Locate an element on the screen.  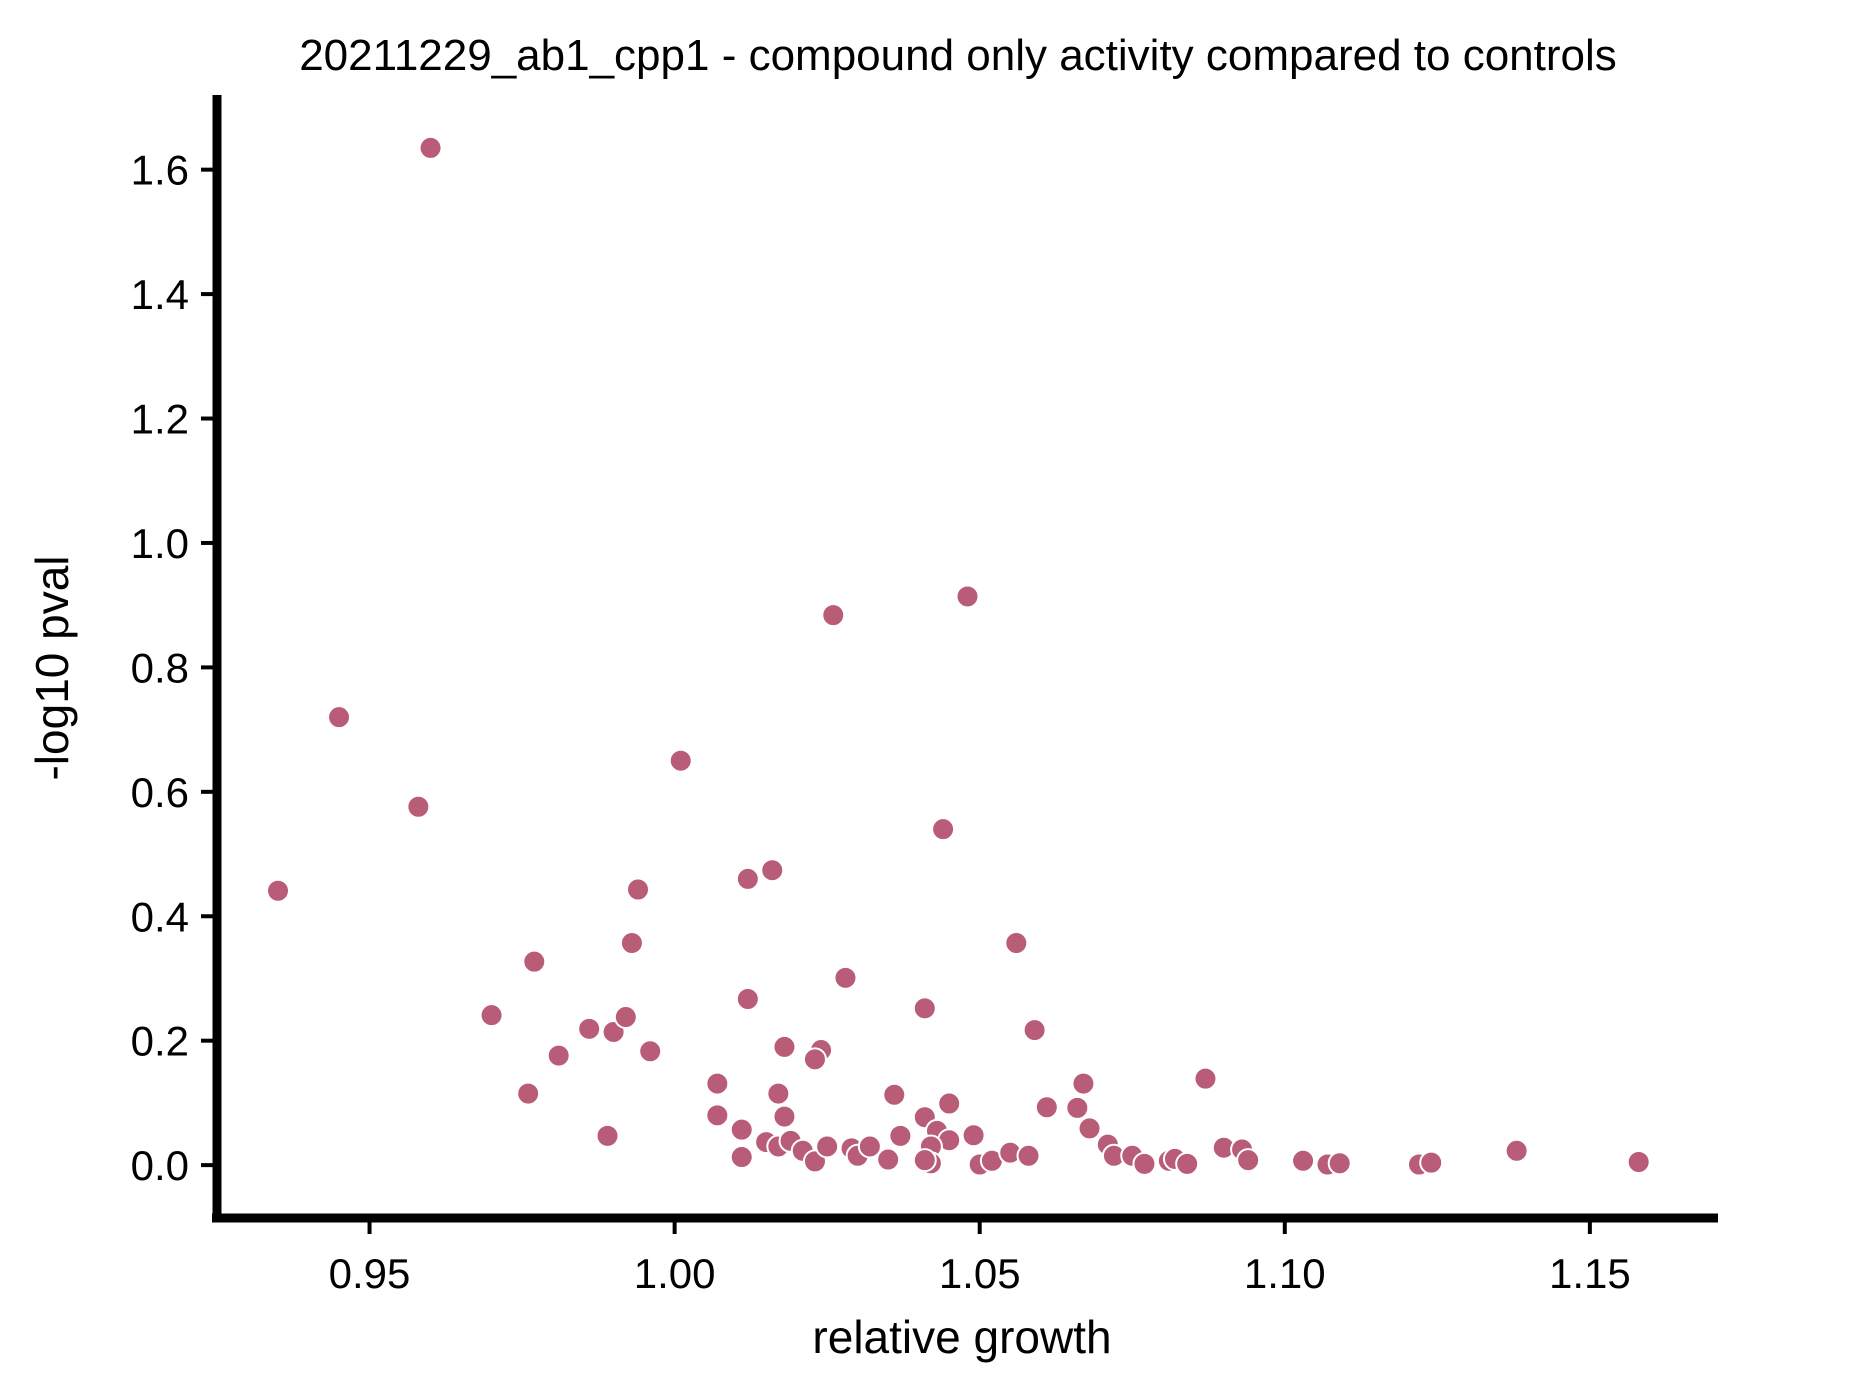
y-tick-label: 0.6 is located at coordinates (160, 792).